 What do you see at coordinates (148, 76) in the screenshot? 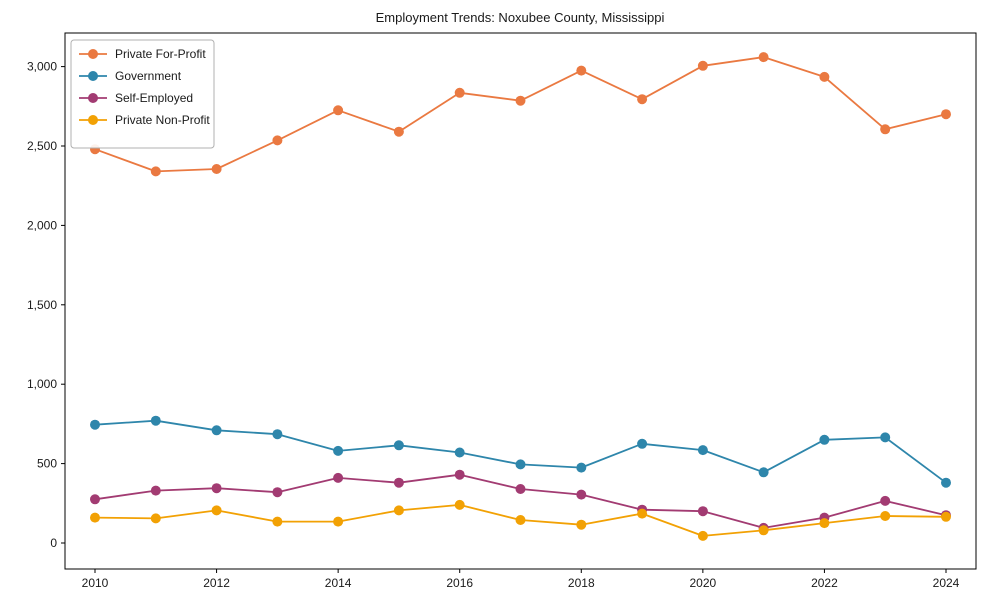
I see `legend-label: Government` at bounding box center [148, 76].